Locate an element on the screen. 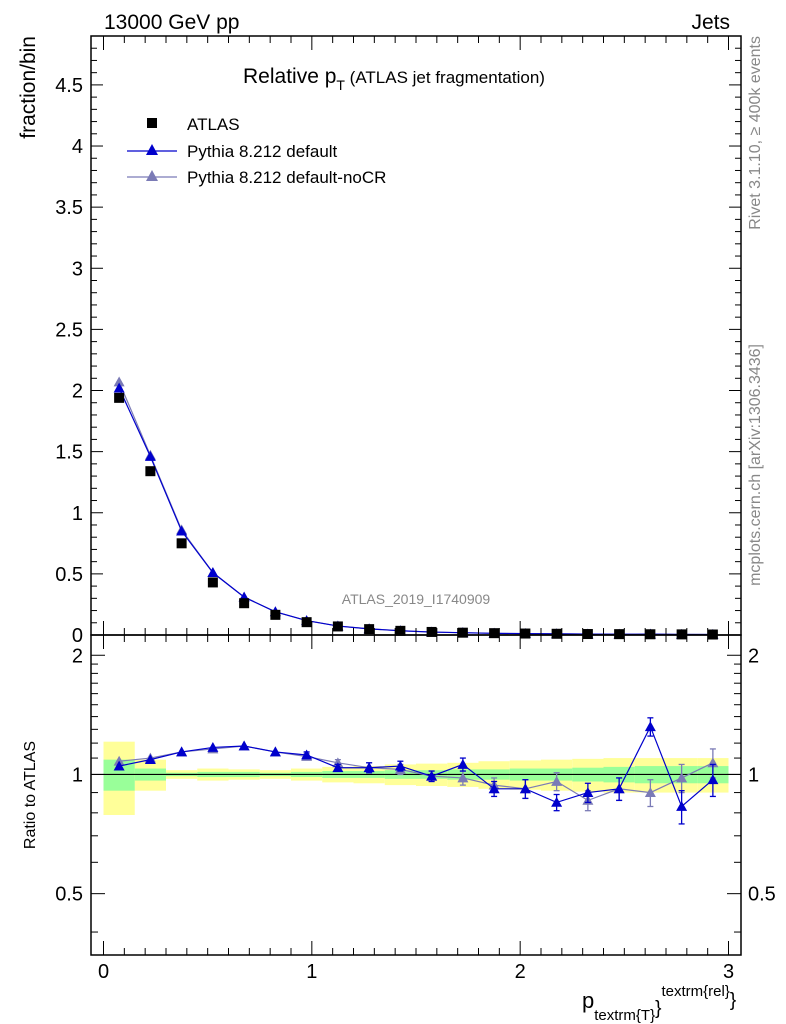  main-y-tick-label: 2 is located at coordinates (77, 392).